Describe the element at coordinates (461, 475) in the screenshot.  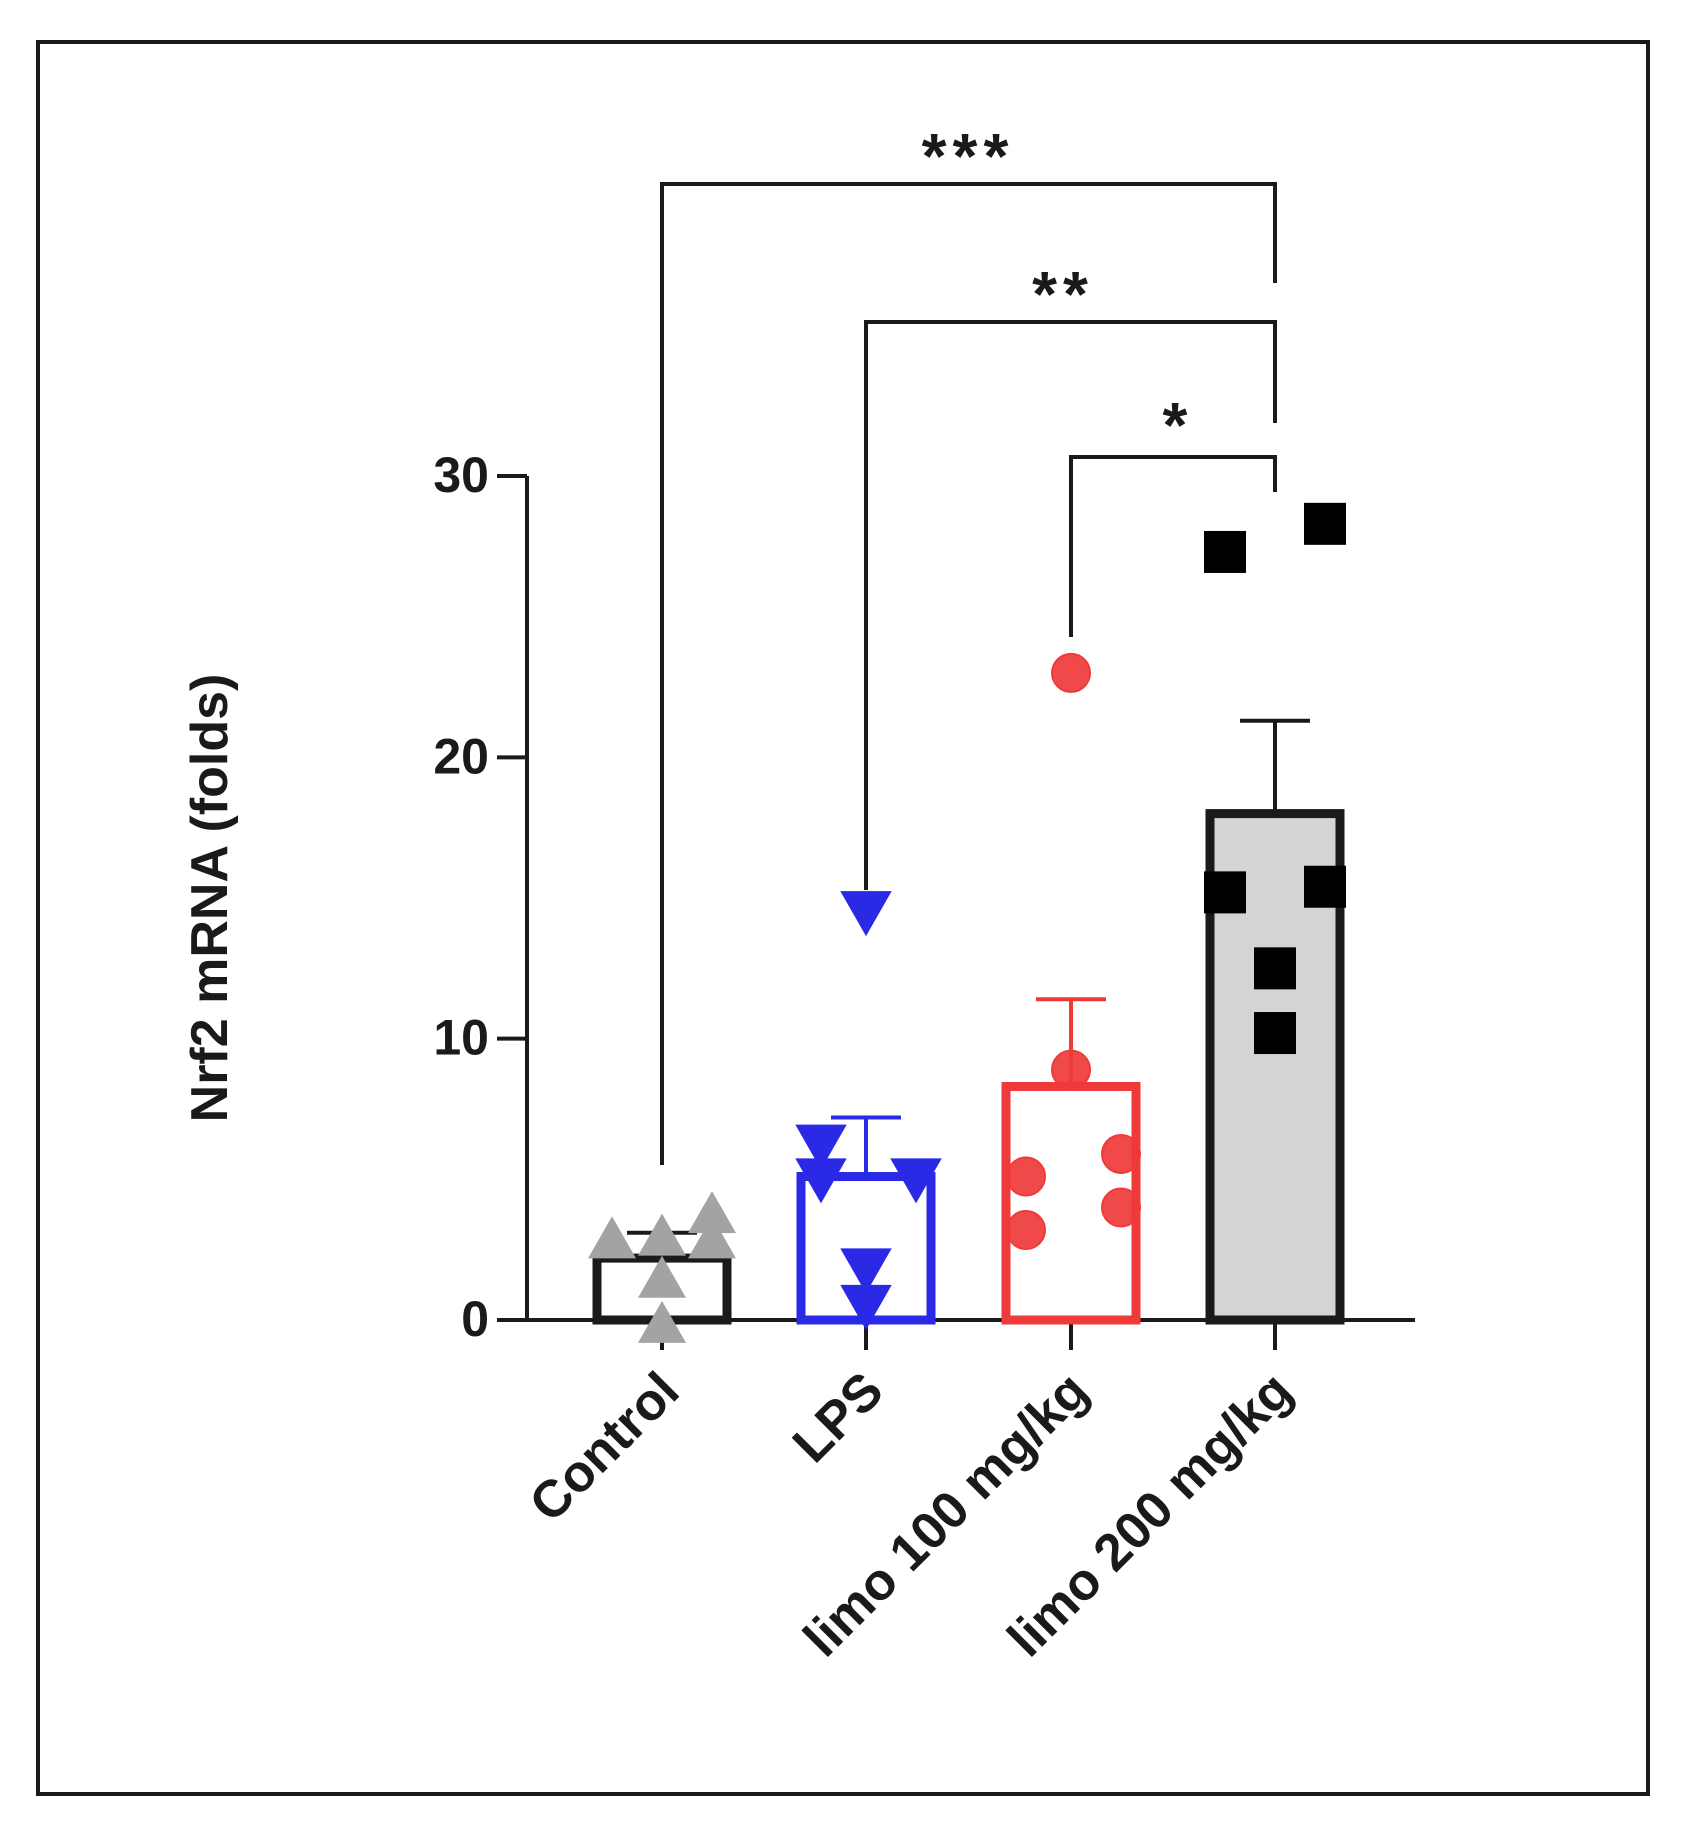
I see `y-tick-label-30: 30` at that location.